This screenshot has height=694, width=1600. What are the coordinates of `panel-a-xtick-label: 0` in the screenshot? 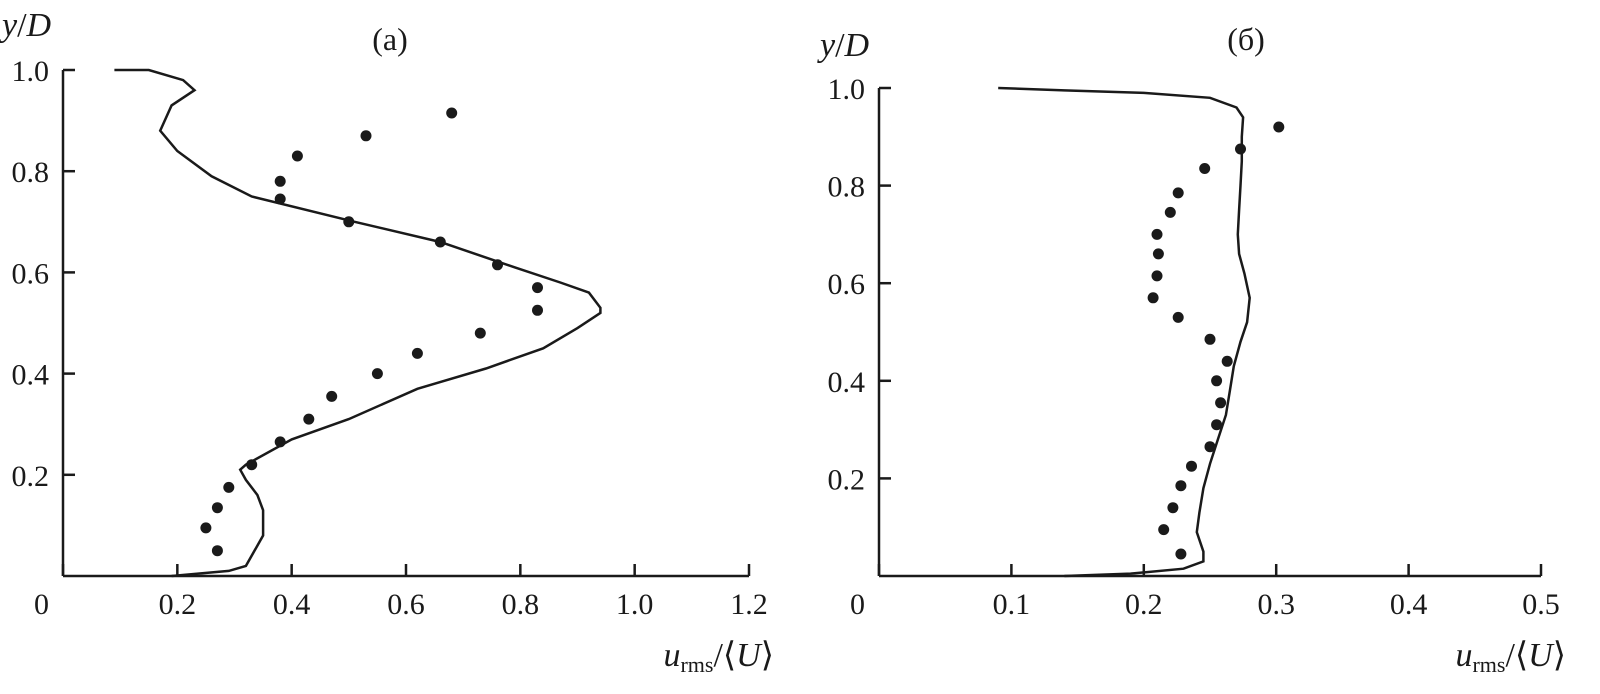 It's located at (41, 604).